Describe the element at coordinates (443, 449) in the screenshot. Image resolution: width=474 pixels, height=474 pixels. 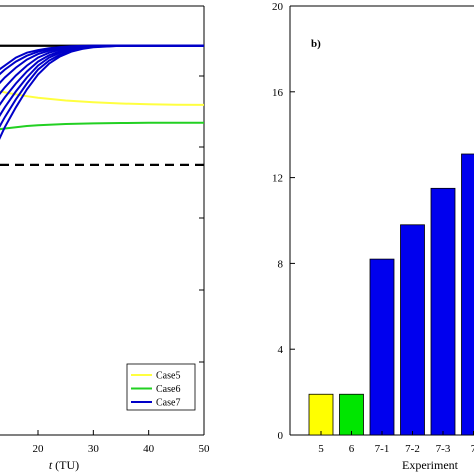
I see `x-tick-label: 7-3` at that location.